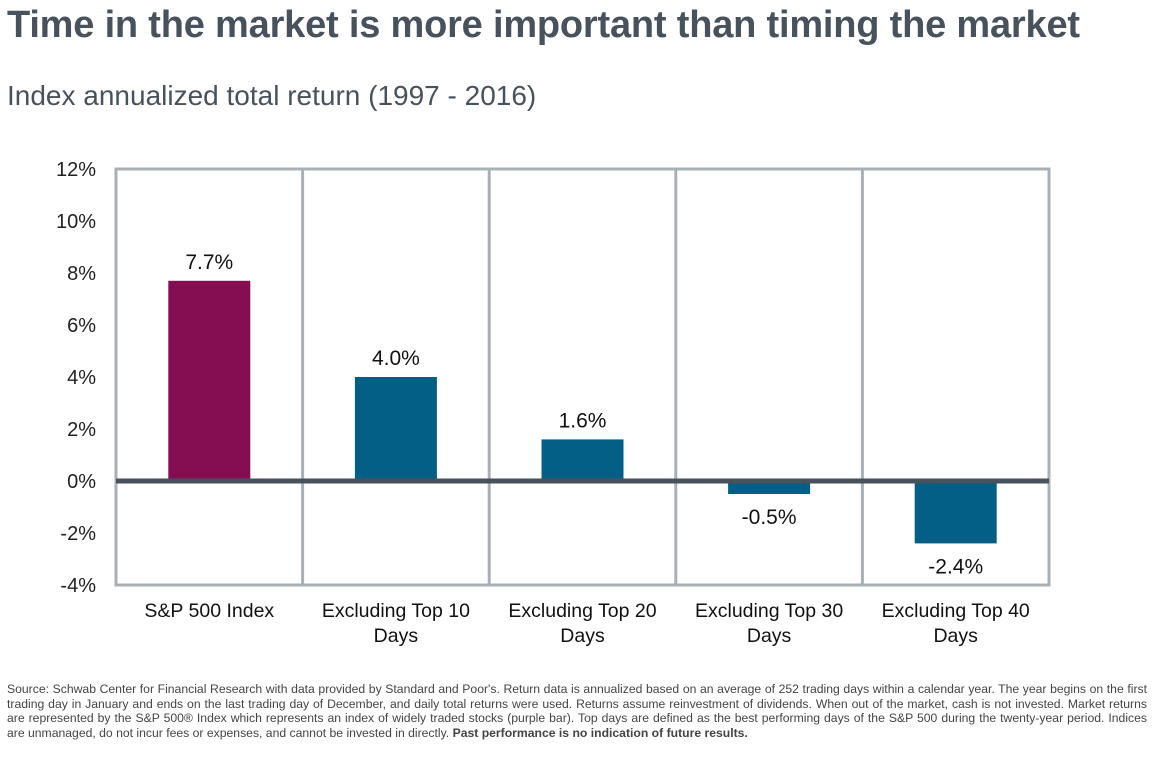 This screenshot has width=1157, height=767. Describe the element at coordinates (81, 326) in the screenshot. I see `y-tick-label: 6%` at that location.